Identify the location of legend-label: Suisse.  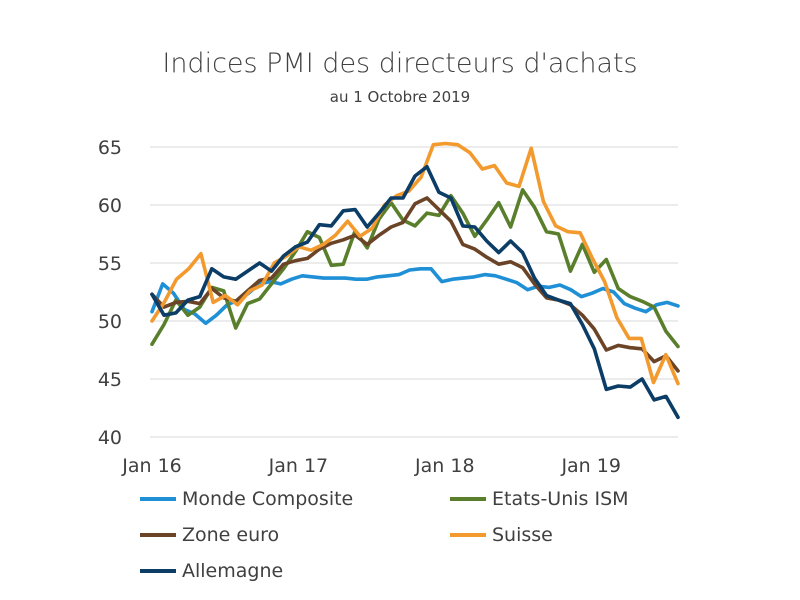
(522, 535).